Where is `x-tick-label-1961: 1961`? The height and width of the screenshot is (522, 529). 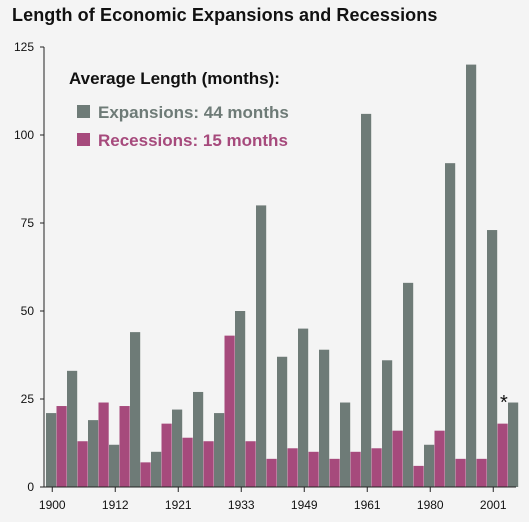
x-tick-label-1961: 1961 is located at coordinates (367, 505).